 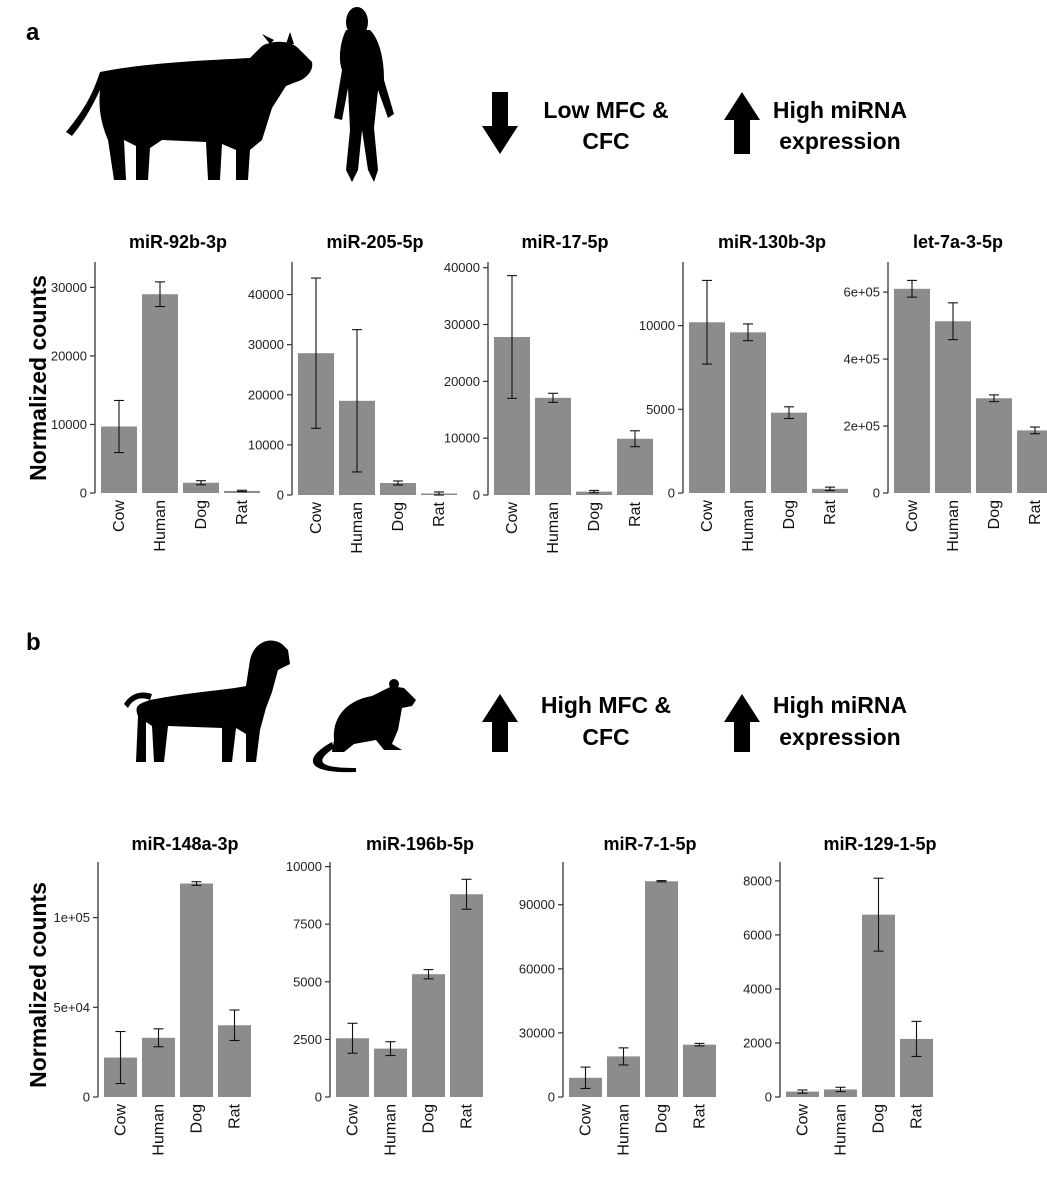 What do you see at coordinates (38, 378) in the screenshot?
I see `panel-a-y-axis-title: Normalized counts` at bounding box center [38, 378].